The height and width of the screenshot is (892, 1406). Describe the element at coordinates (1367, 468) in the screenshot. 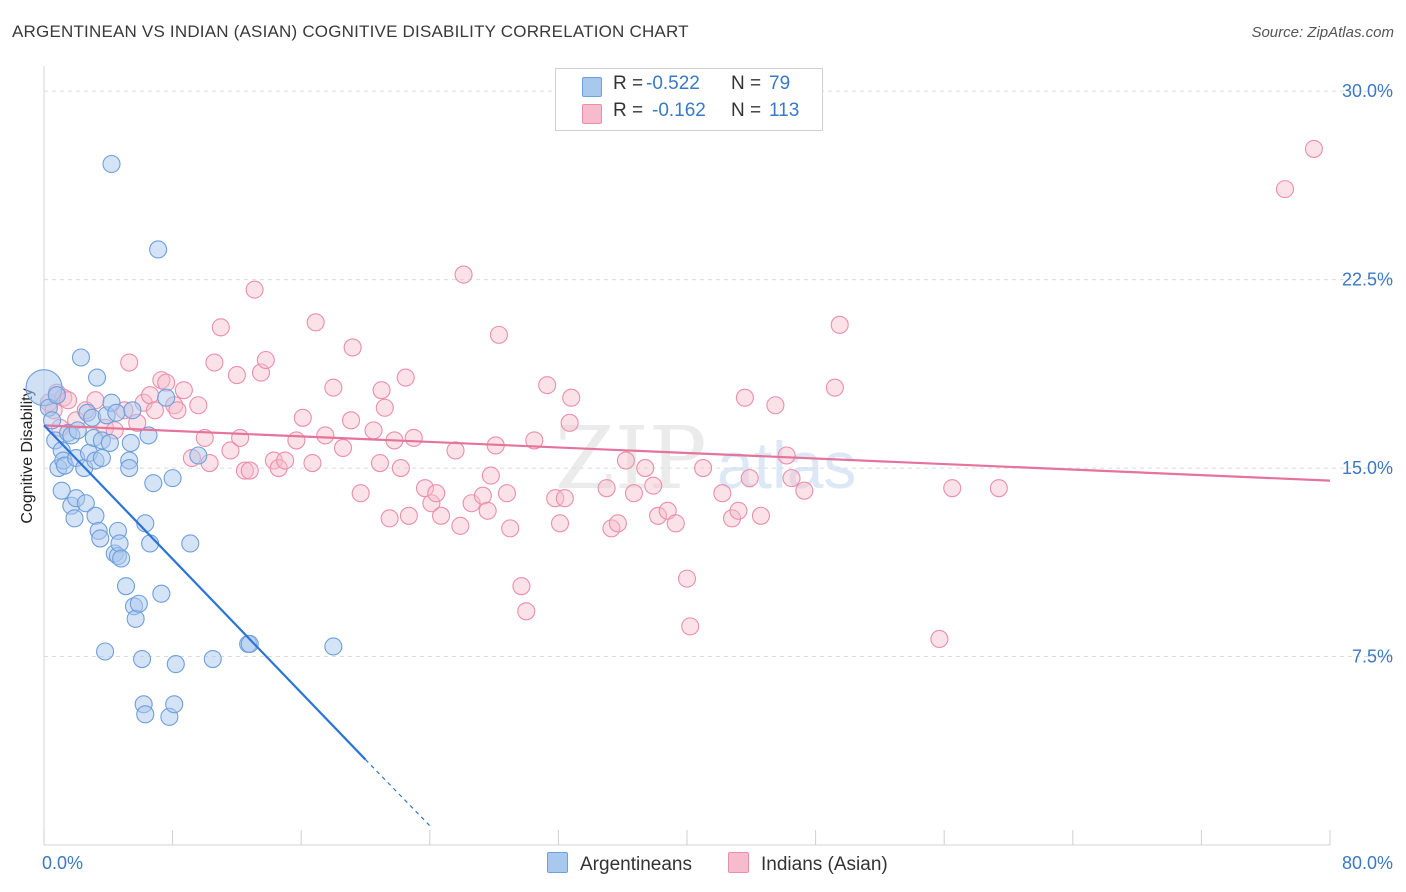

I see `y-tick-label: 15.0%` at that location.